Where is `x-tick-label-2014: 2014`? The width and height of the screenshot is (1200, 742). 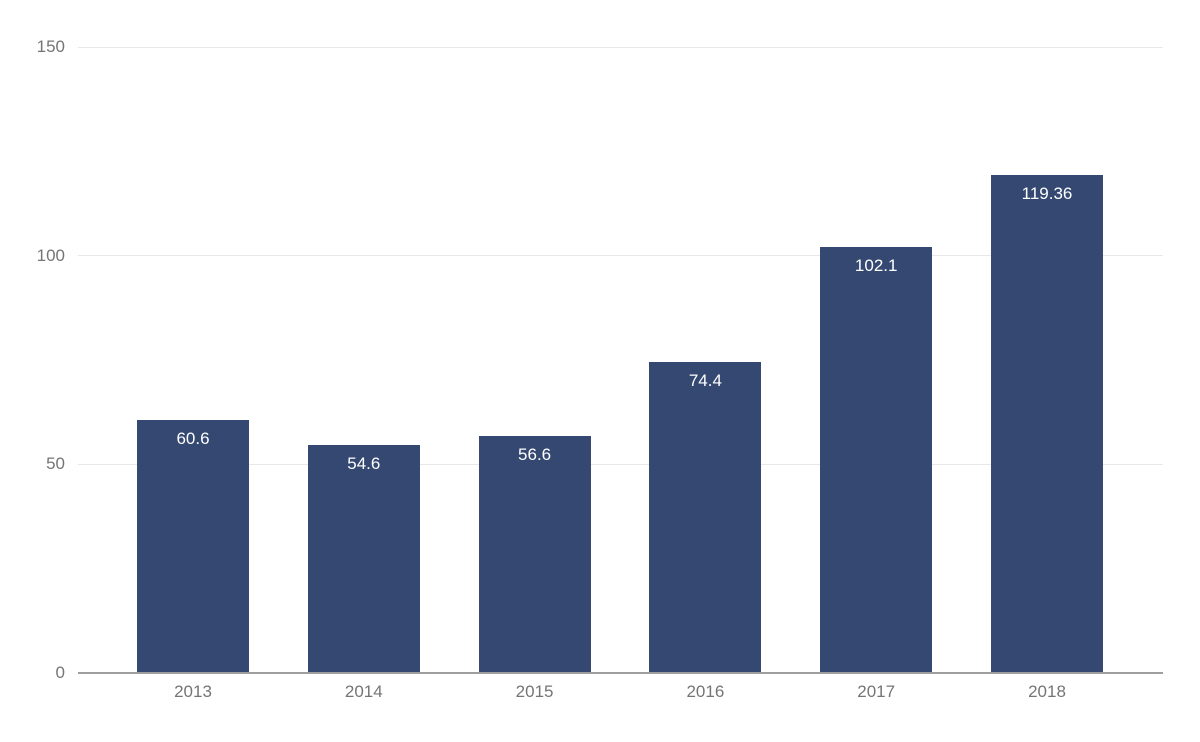 x-tick-label-2014: 2014 is located at coordinates (363, 691).